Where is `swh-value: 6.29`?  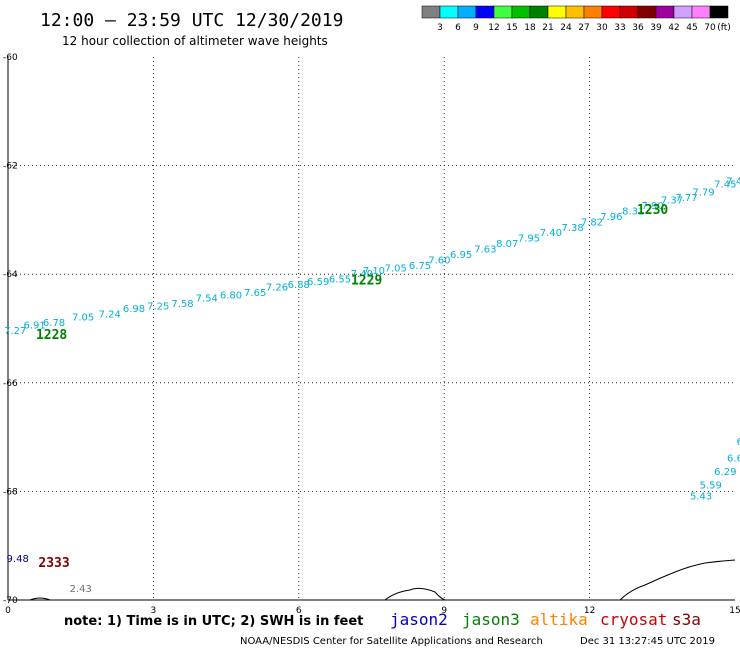 swh-value: 6.29 is located at coordinates (725, 472).